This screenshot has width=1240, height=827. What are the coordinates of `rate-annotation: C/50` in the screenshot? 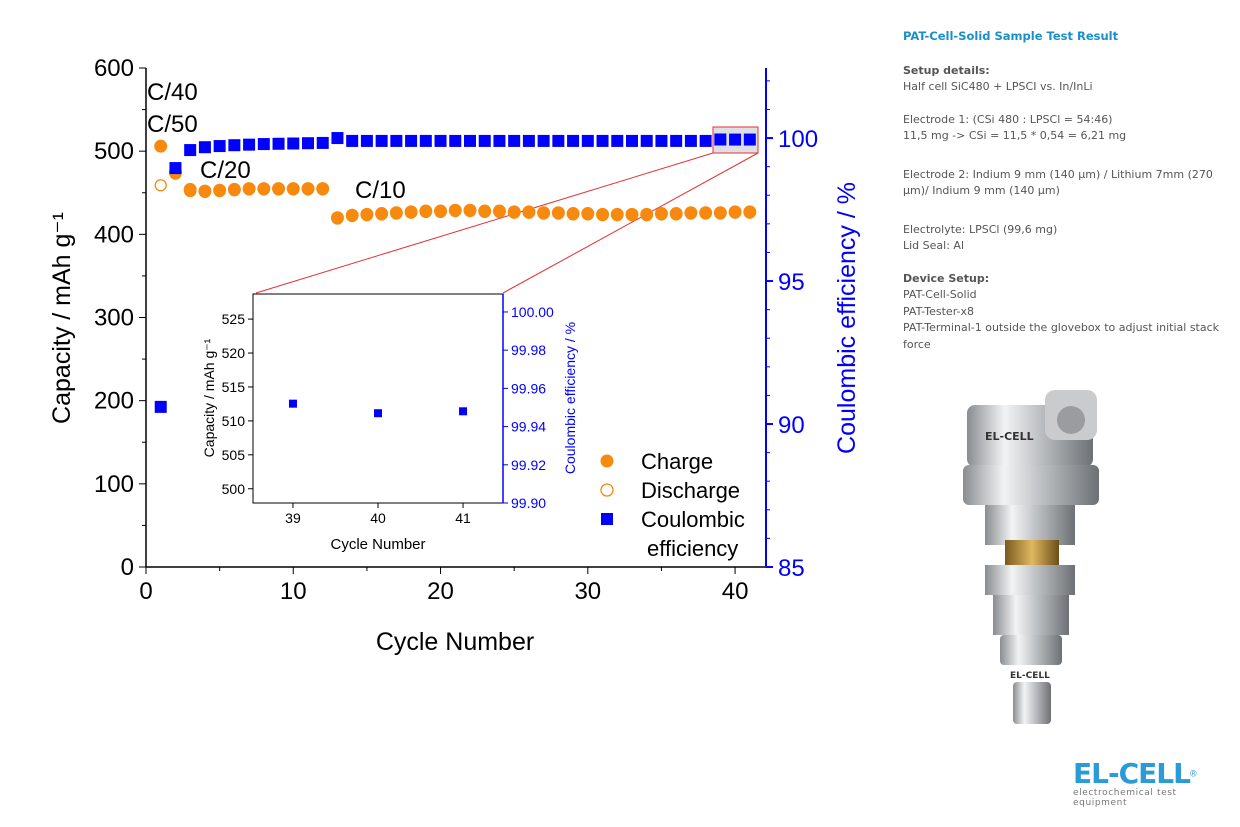 It's located at (172, 124).